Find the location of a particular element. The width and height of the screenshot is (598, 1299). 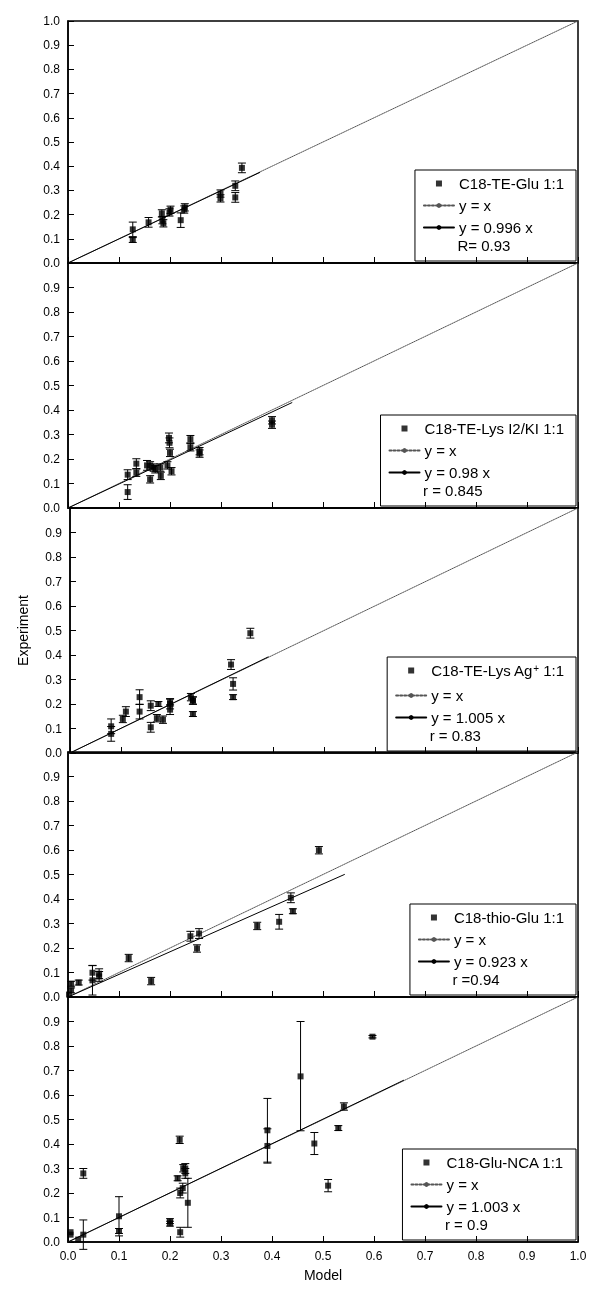

x-tick-label: 0.4 is located at coordinates (272, 1255).